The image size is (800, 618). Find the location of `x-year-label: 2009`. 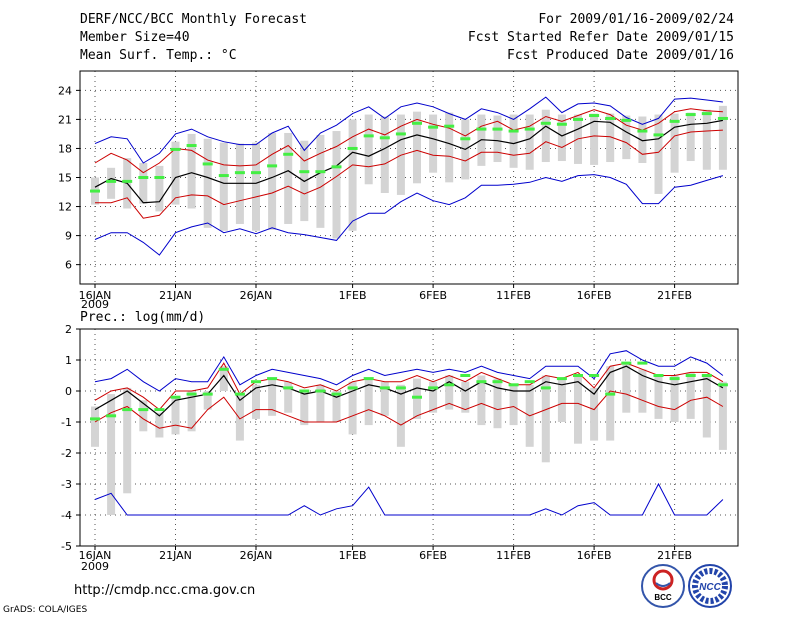

x-year-label: 2009 is located at coordinates (95, 304).